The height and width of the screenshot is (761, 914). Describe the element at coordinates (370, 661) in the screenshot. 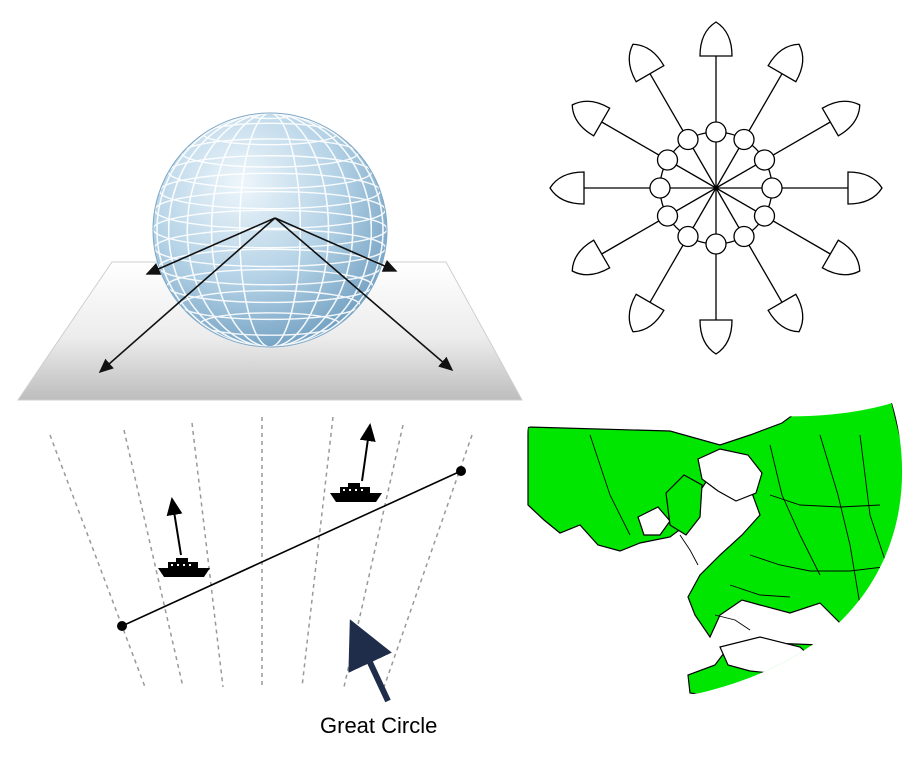

I see `great-circle-pointer-arrow` at that location.